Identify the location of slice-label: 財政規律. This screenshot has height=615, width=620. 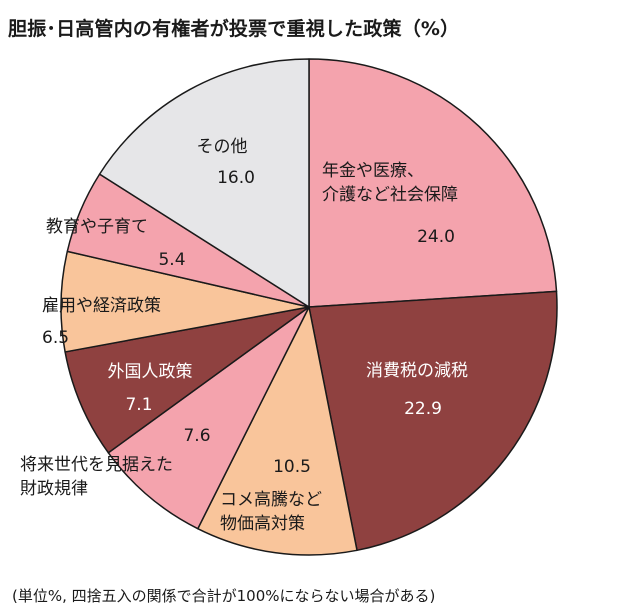
(54, 489).